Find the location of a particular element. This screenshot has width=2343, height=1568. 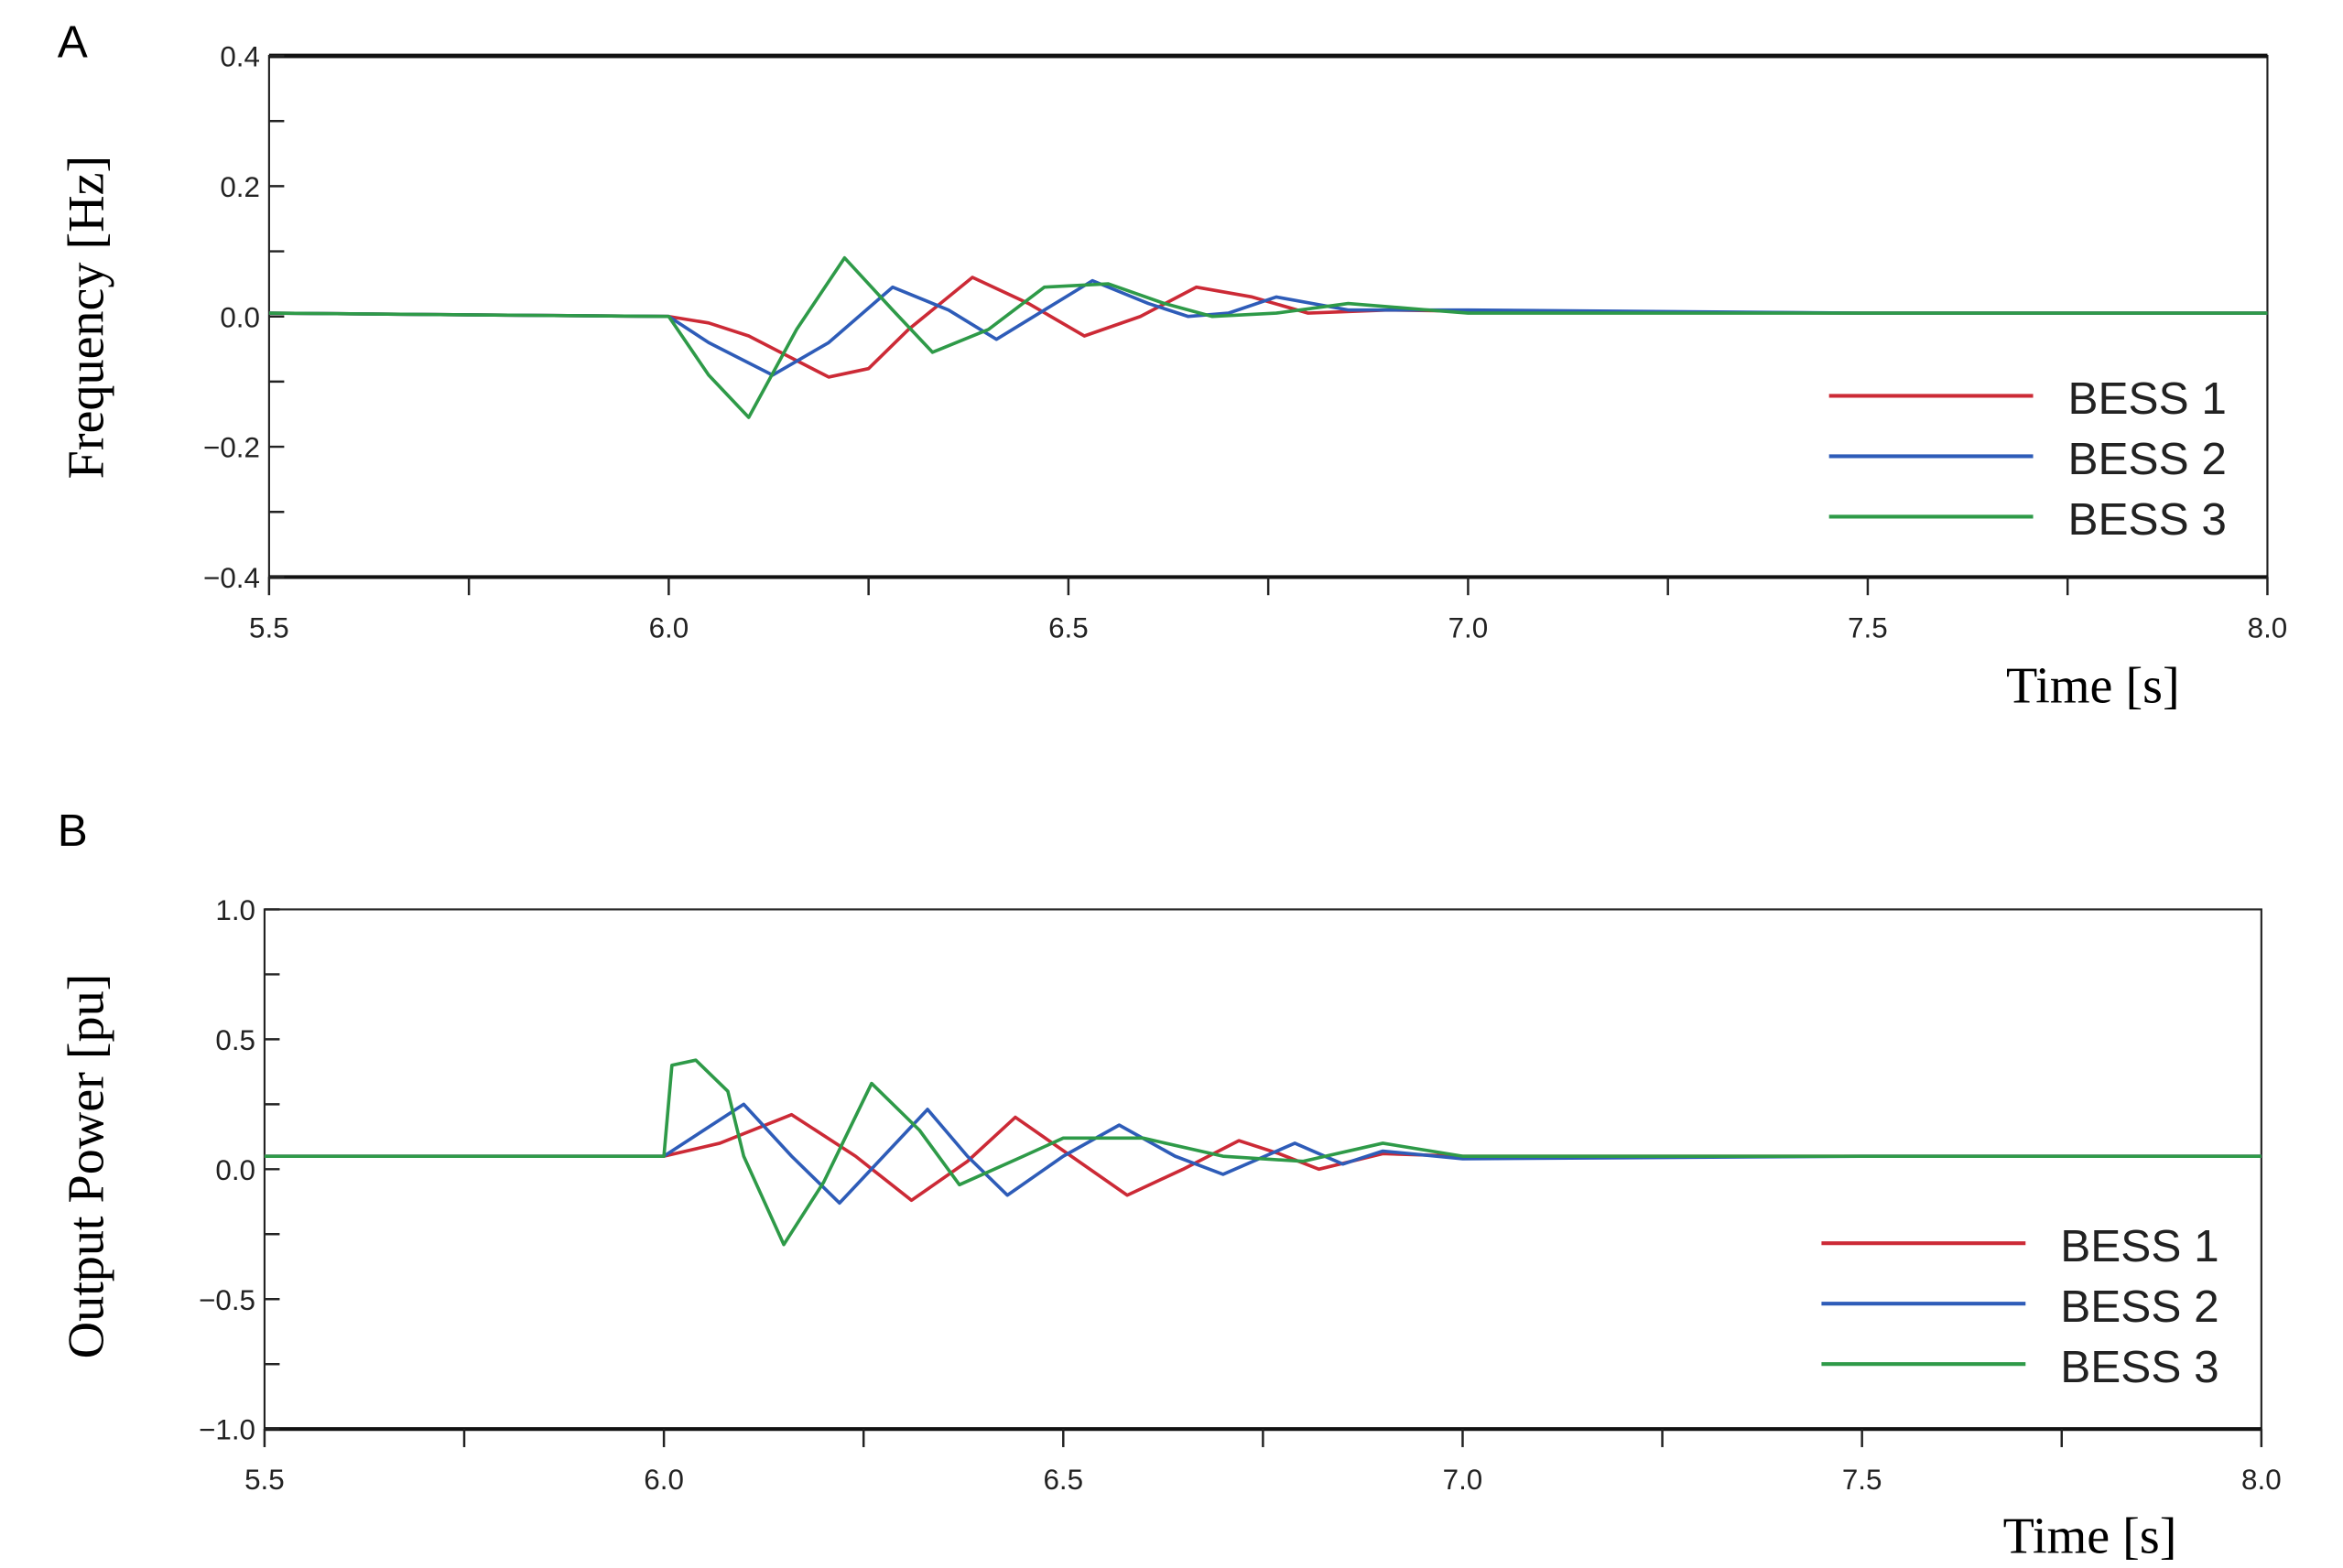

y-tick-label: 0.4 is located at coordinates (240, 57).